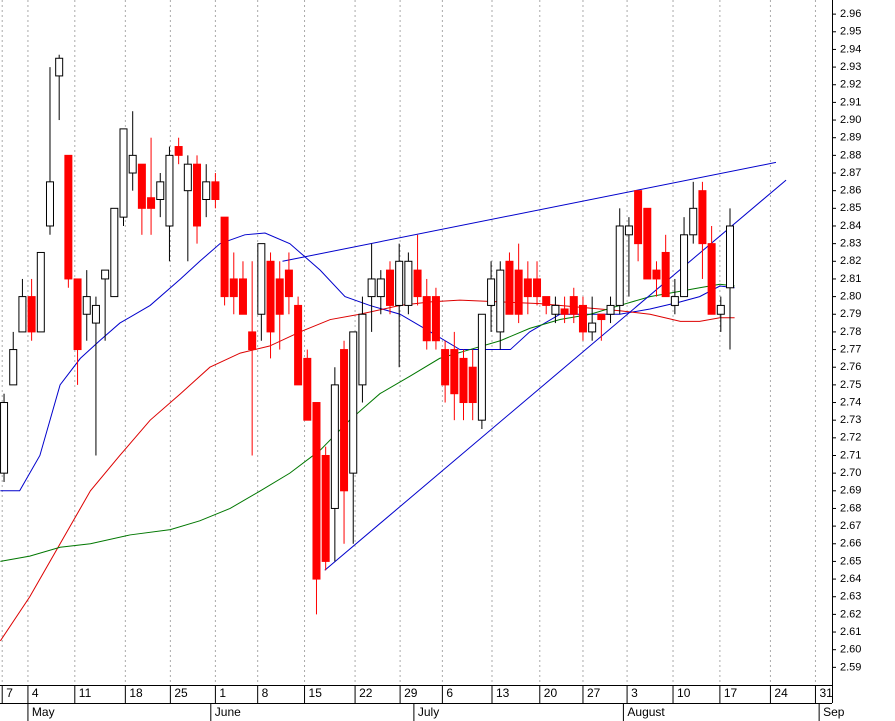 The width and height of the screenshot is (895, 721). Describe the element at coordinates (850, 667) in the screenshot. I see `y-tick-label: 2.59` at that location.